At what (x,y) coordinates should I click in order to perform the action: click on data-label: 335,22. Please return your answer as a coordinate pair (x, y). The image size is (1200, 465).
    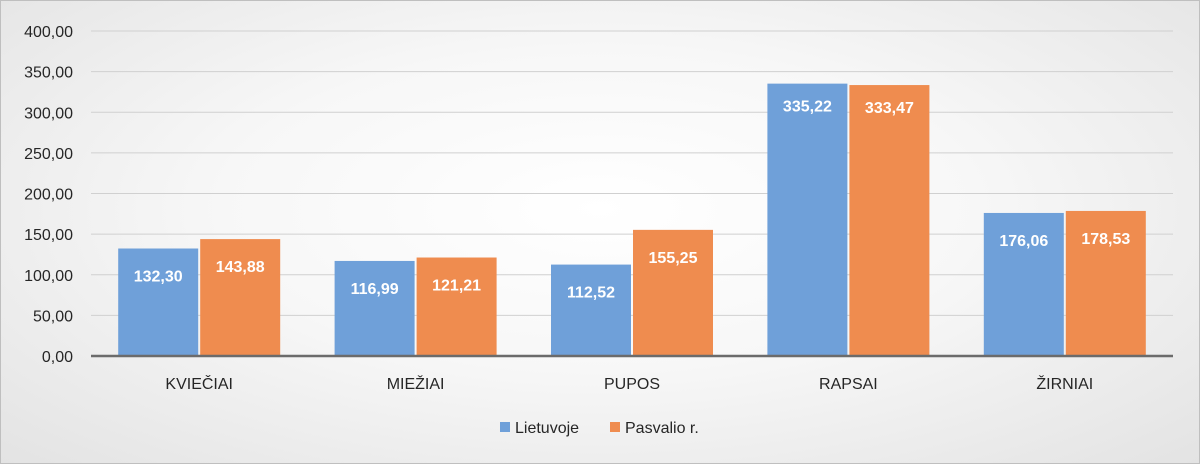
    Looking at the image, I should click on (807, 107).